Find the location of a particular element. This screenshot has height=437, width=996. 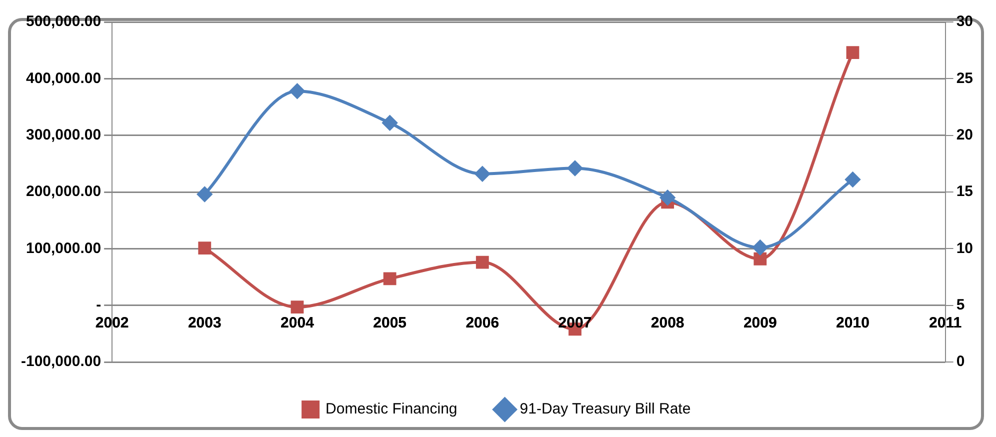

x-tick-label: 2010 is located at coordinates (853, 323).